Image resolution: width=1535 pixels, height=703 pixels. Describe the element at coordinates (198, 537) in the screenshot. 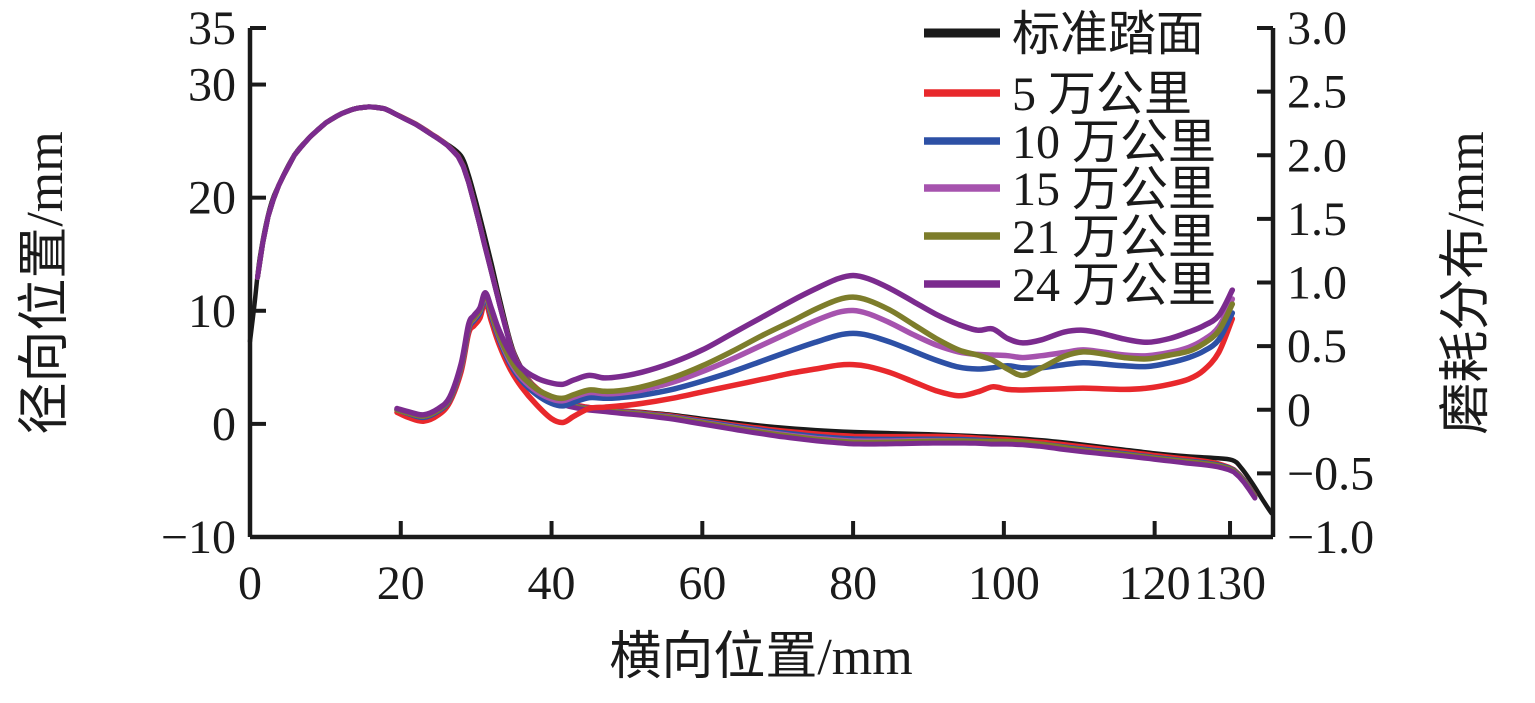

I see `y-left-tick-label: −10` at that location.